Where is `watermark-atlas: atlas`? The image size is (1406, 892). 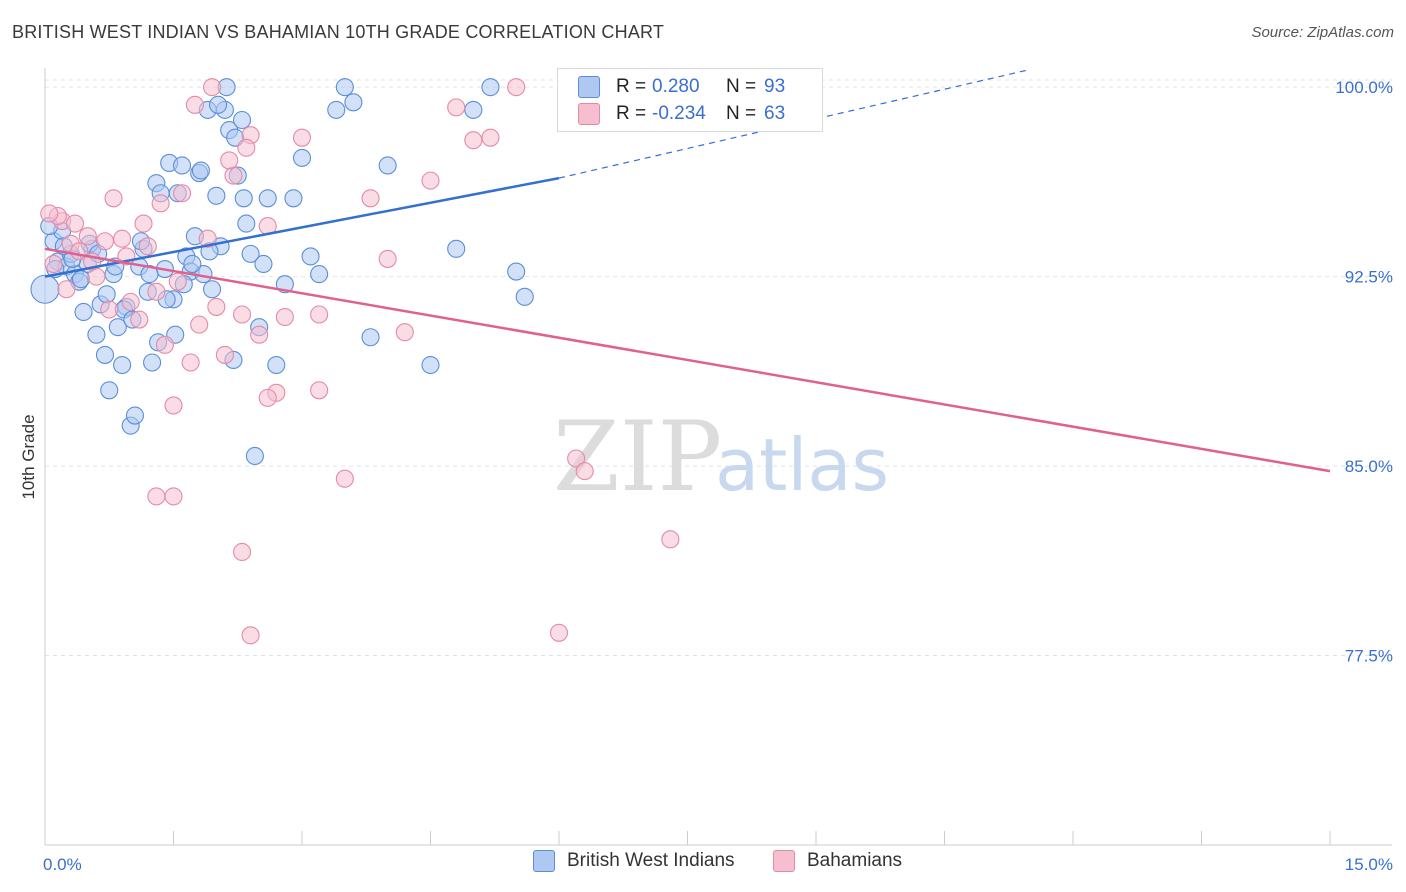 watermark-atlas: atlas is located at coordinates (802, 465).